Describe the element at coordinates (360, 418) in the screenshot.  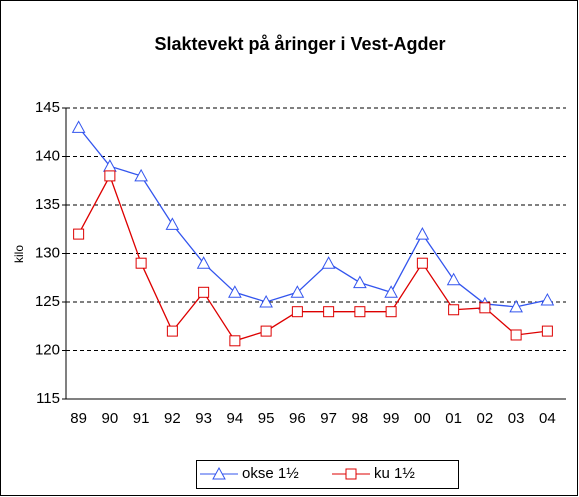
I see `x-tick-label: 98` at that location.